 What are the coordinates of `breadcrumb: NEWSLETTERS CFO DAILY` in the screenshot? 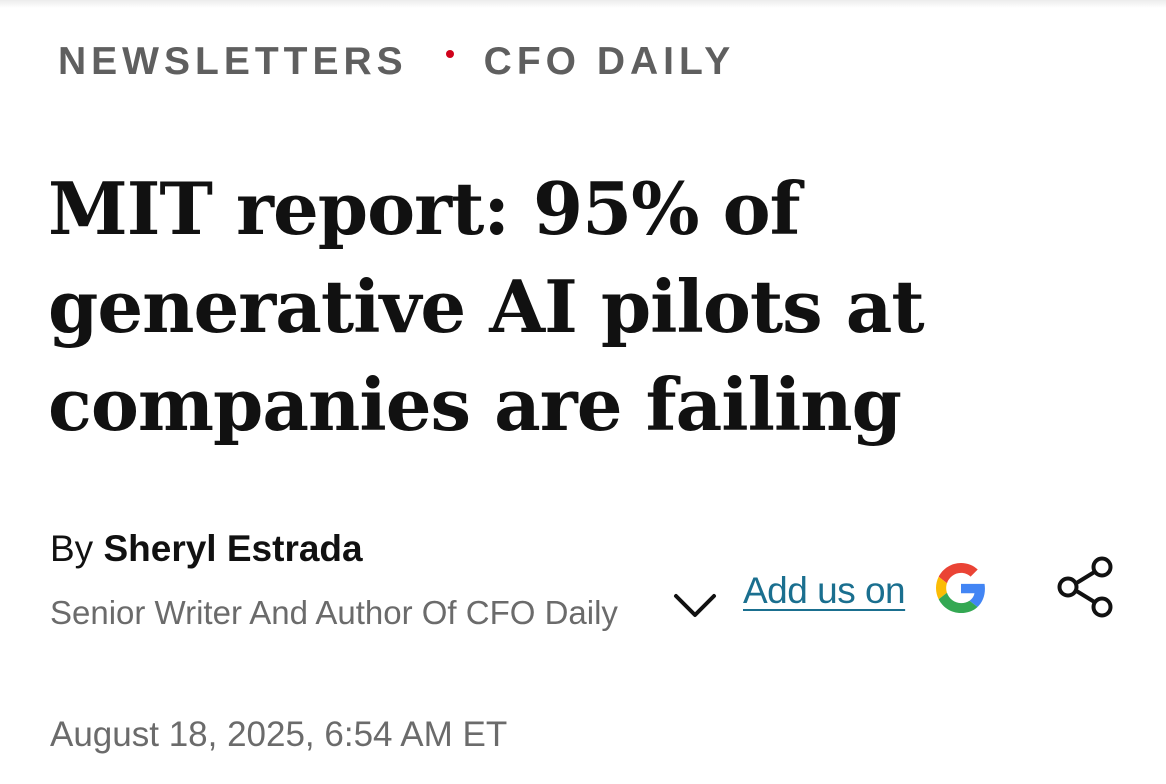 It's located at (396, 62).